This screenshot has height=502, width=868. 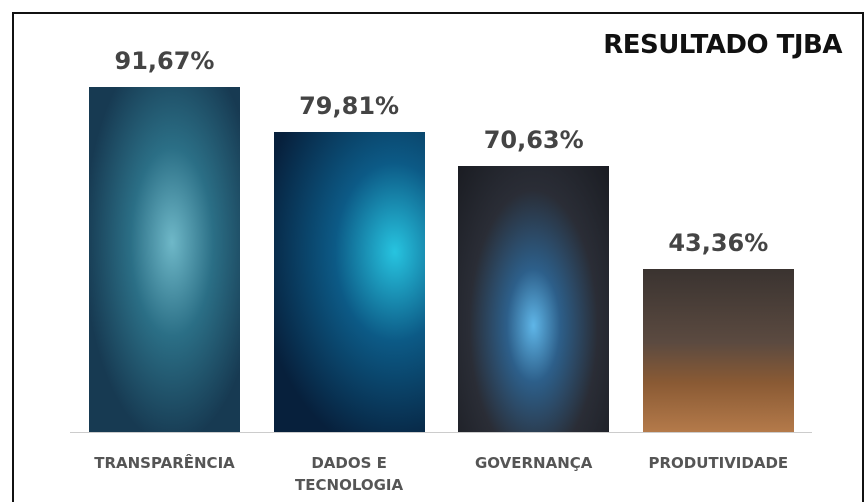 What do you see at coordinates (533, 140) in the screenshot?
I see `value-label: 70,63%` at bounding box center [533, 140].